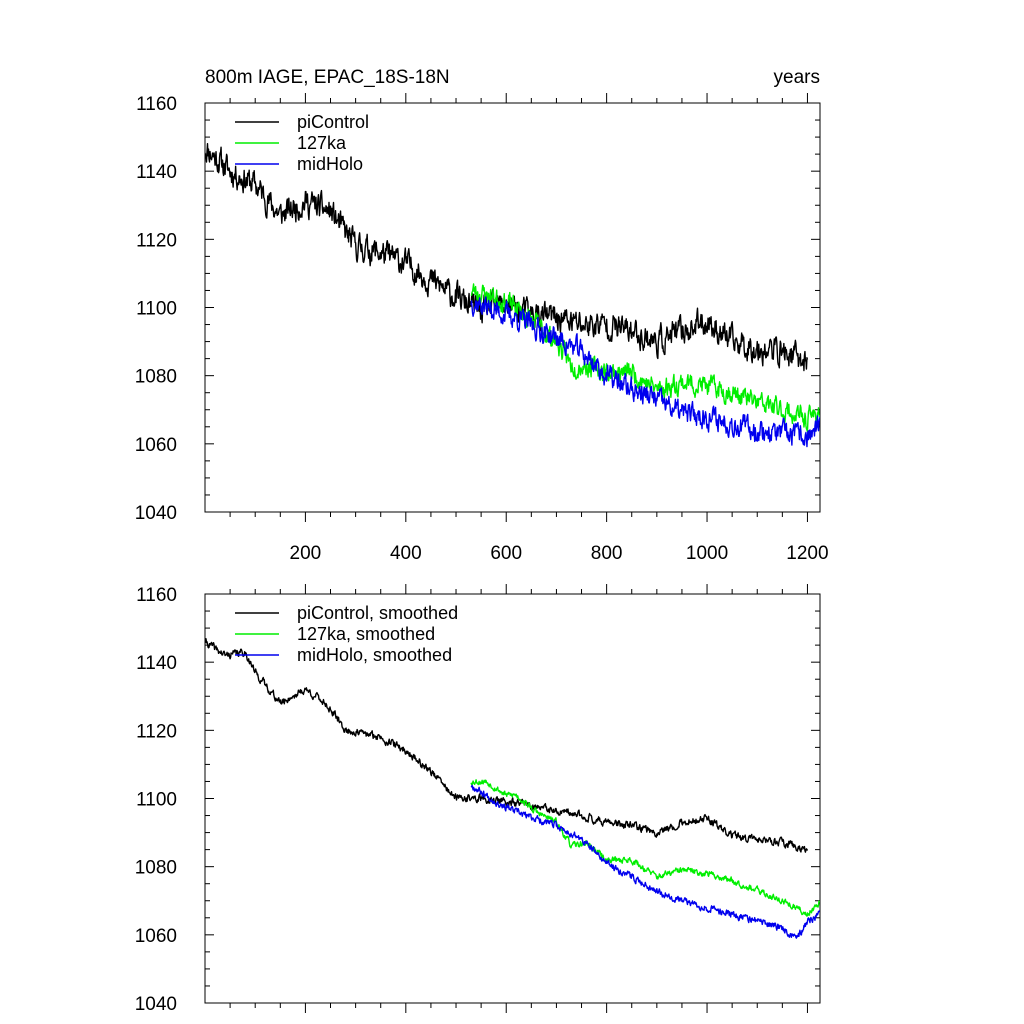 This screenshot has width=1024, height=1024. What do you see at coordinates (330, 164) in the screenshot?
I see `legend-label: midHolo` at bounding box center [330, 164].